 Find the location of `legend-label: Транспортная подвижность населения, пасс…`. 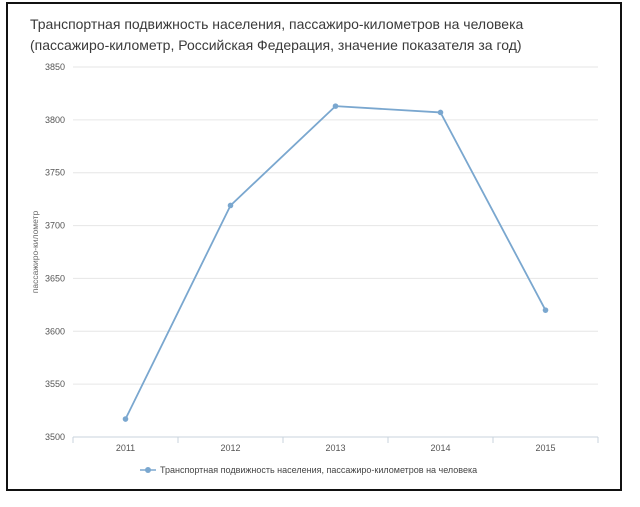

legend-label: Транспортная подвижность населения, пасс… is located at coordinates (318, 470).